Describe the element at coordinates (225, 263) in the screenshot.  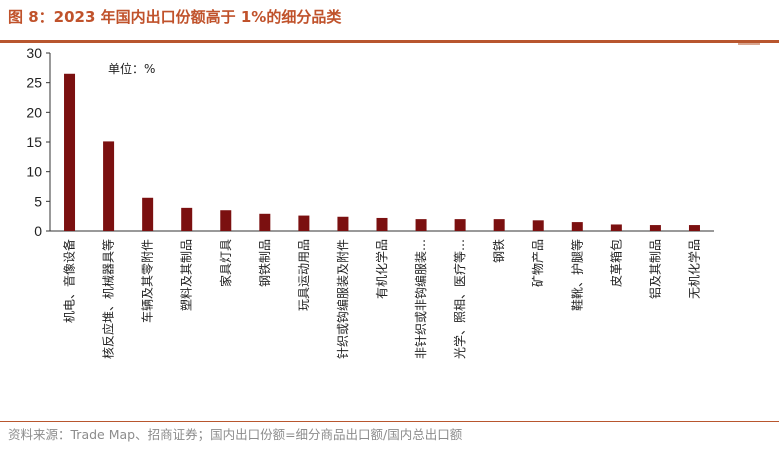
I see `x-tick-label: 家具灯具` at that location.